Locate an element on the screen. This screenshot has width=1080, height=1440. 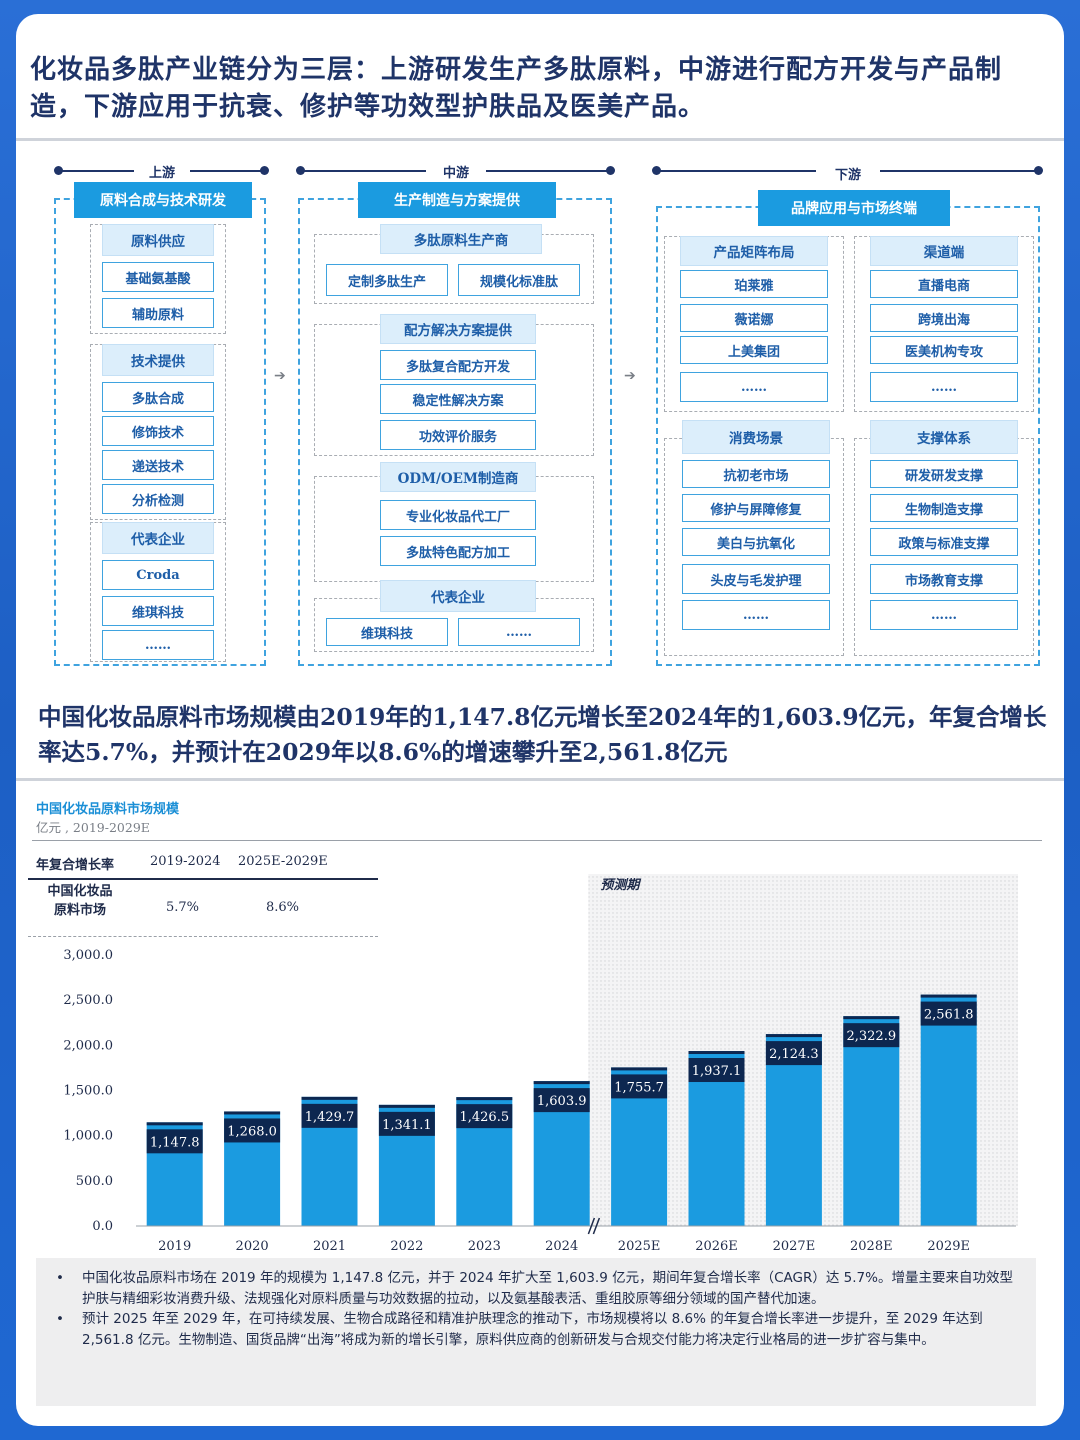
chart-header-rule is located at coordinates (537, 840).